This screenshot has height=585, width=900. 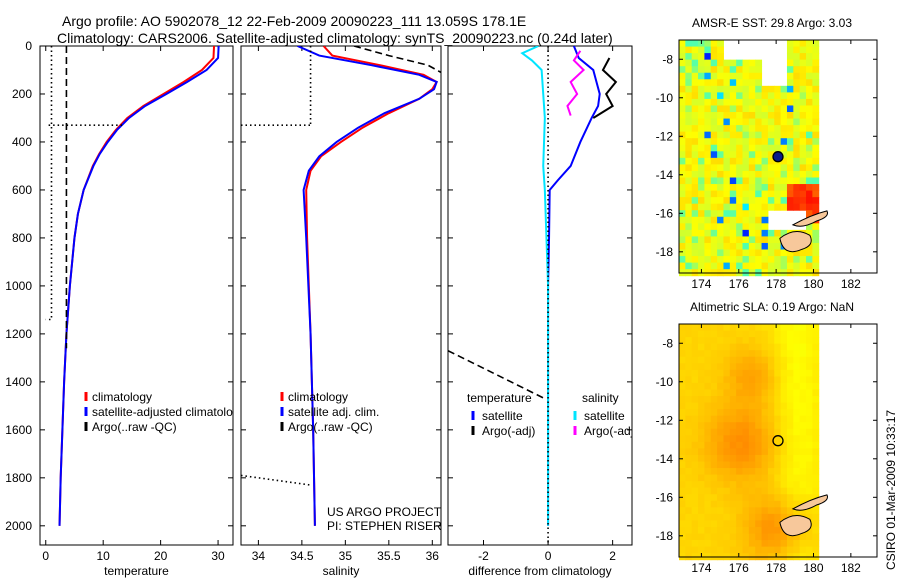 What do you see at coordinates (22, 238) in the screenshot?
I see `y-tick-label: 800` at bounding box center [22, 238].